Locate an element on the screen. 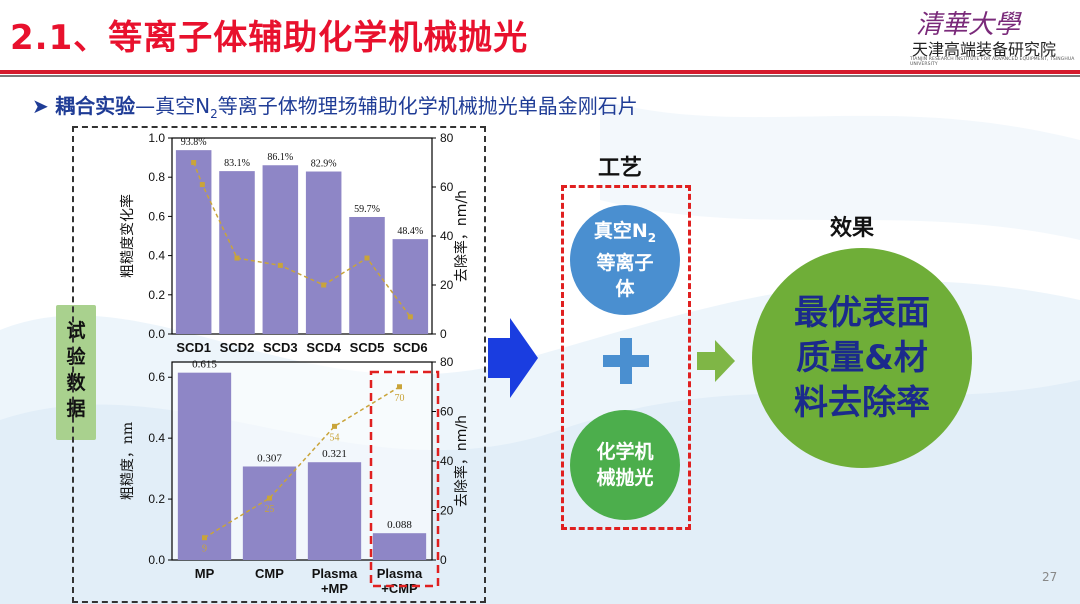  institute-name: 天津高端装备研究院 is located at coordinates (984, 49).